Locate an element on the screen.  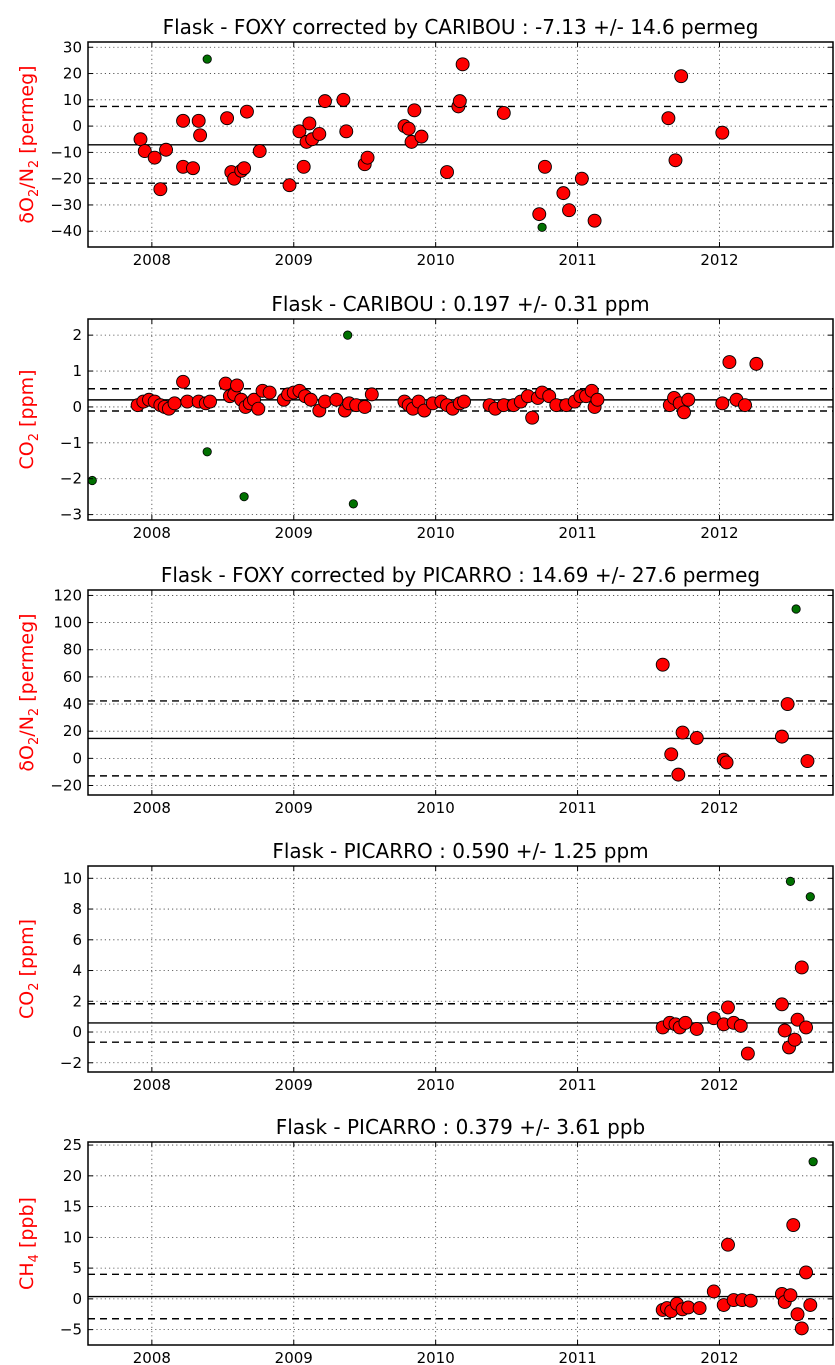
y-tick-label: 60 is located at coordinates (72, 677).